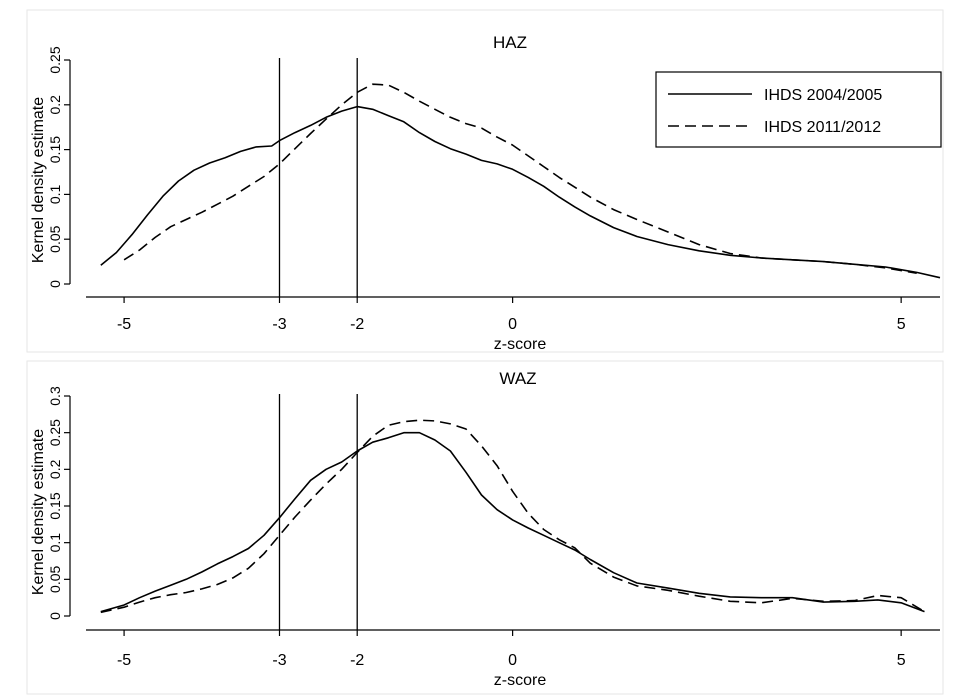  I want to click on haz-y-axis-label: Kernel density estimate, so click(38, 180).